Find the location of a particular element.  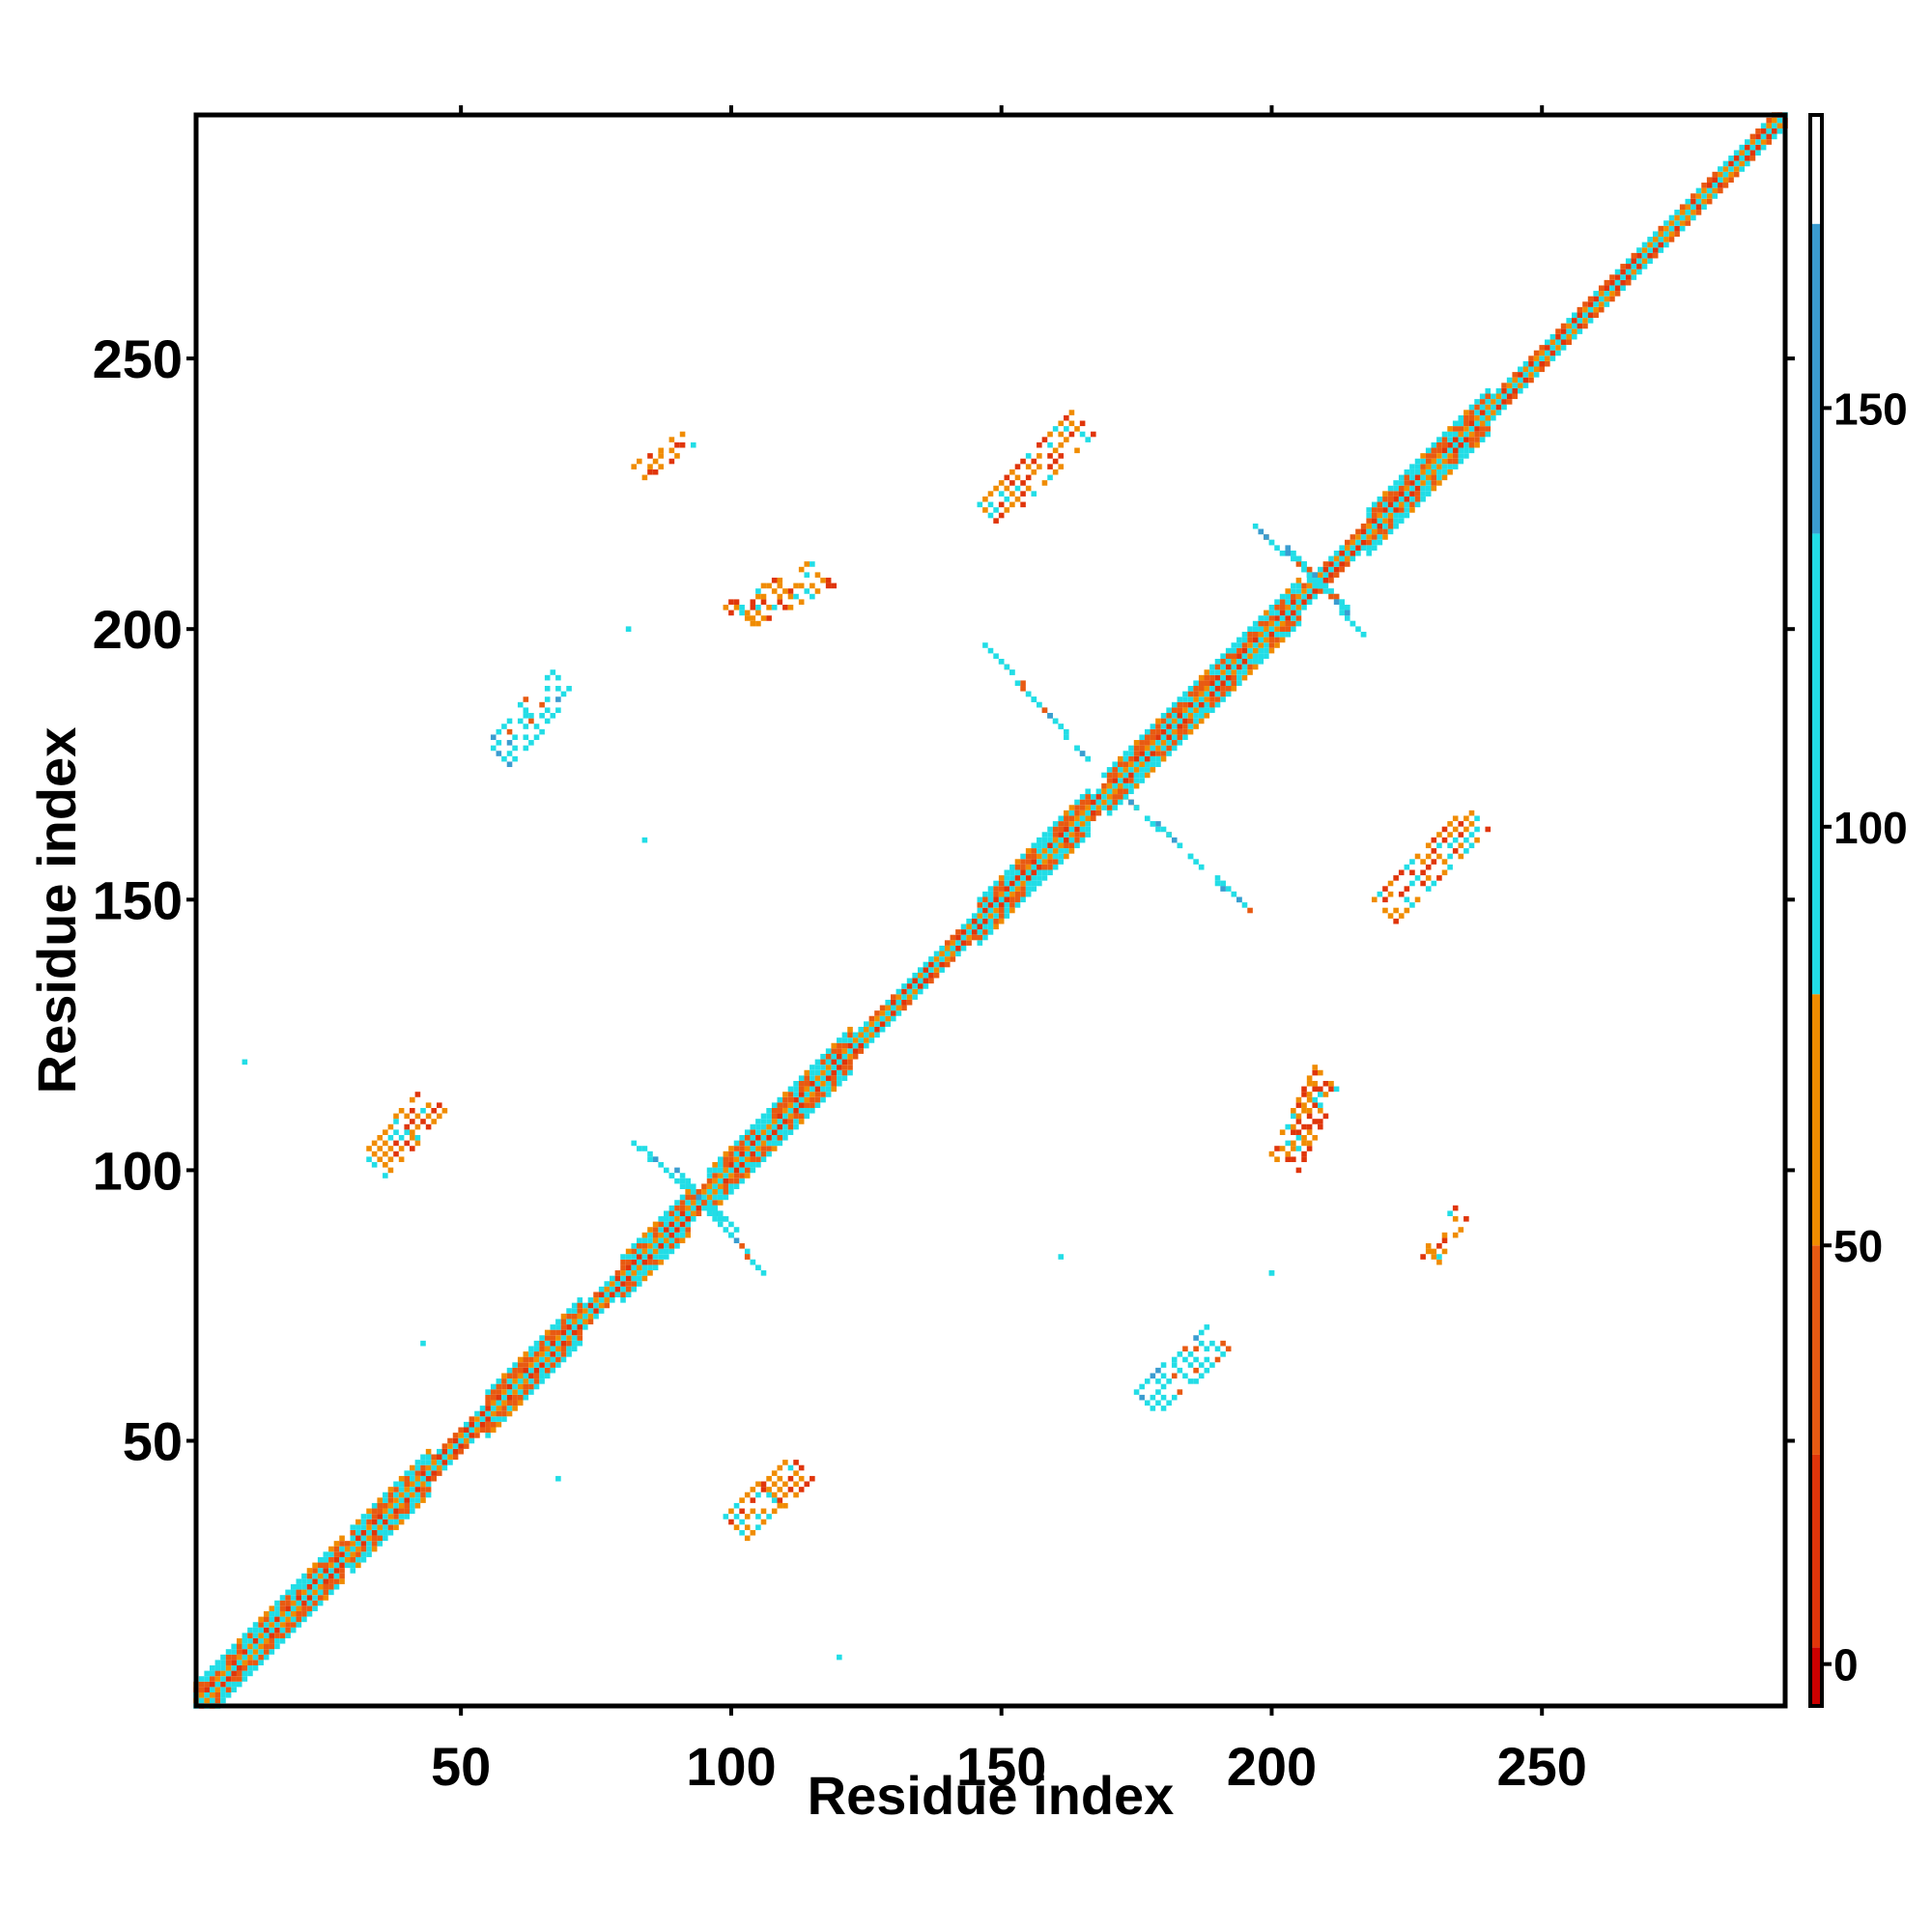

x-tick-label: 200 is located at coordinates (1272, 1766).